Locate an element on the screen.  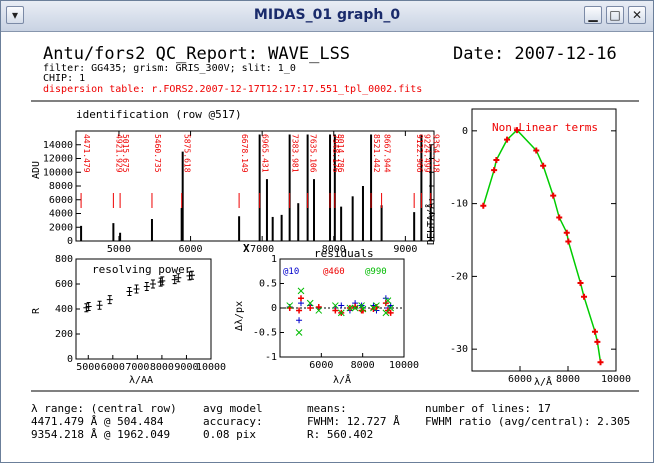
window-title: MIDAS_01 graph_0 is located at coordinates (327, 15).